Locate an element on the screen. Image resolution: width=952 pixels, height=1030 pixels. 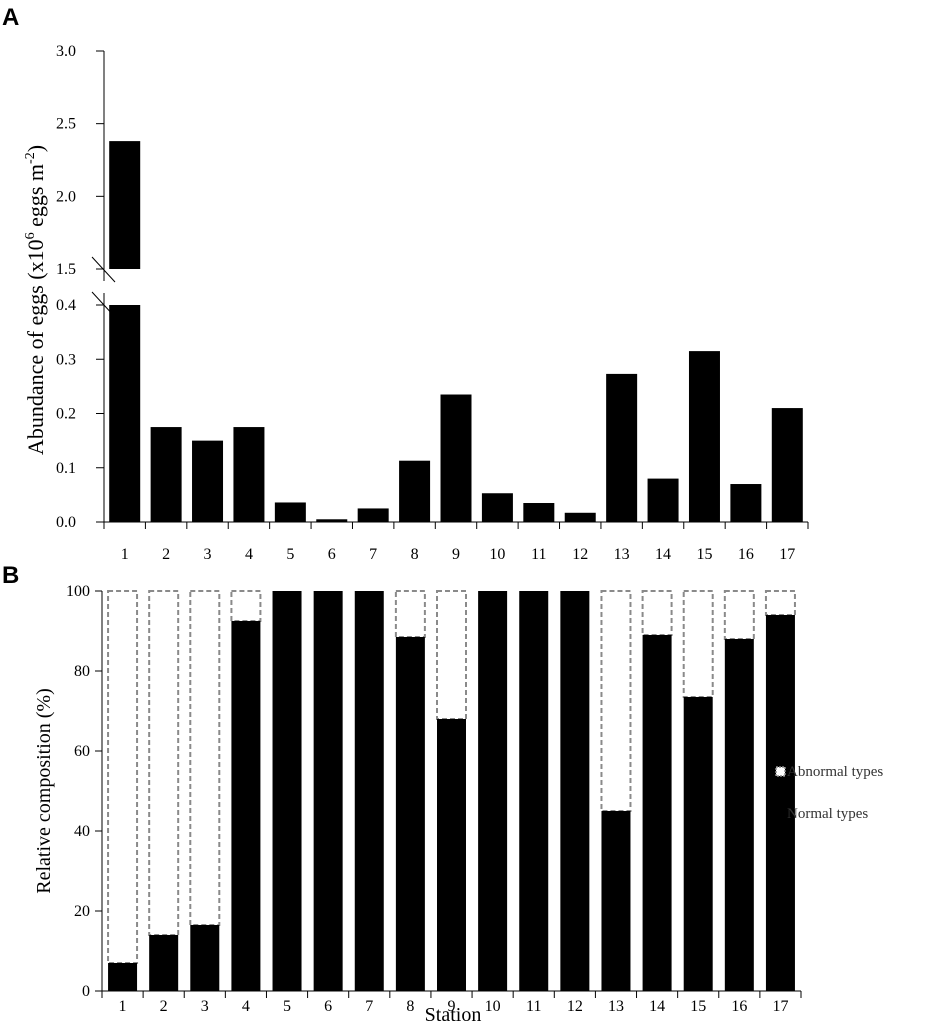
bar-upper-segment is located at coordinates (125, 205).